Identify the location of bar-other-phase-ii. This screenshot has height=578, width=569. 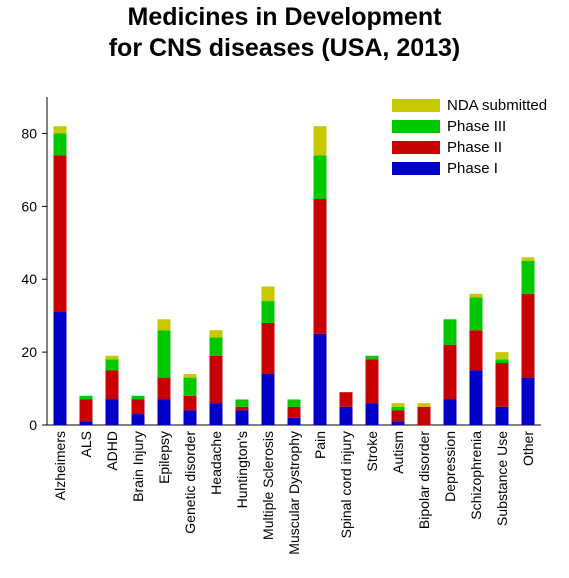
(528, 335).